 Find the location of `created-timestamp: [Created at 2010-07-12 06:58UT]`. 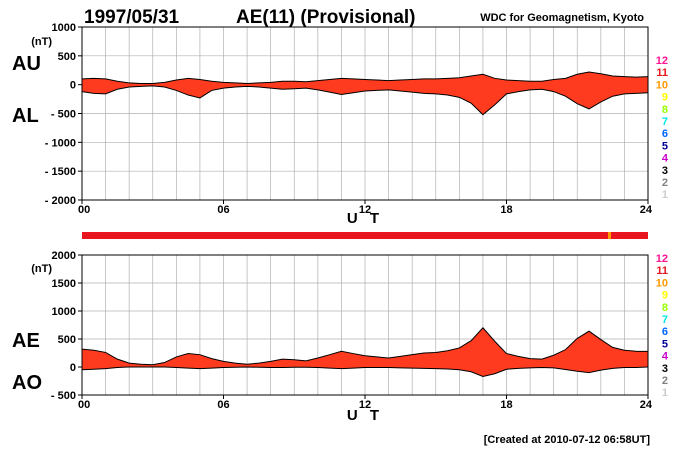

created-timestamp: [Created at 2010-07-12 06:58UT] is located at coordinates (567, 440).